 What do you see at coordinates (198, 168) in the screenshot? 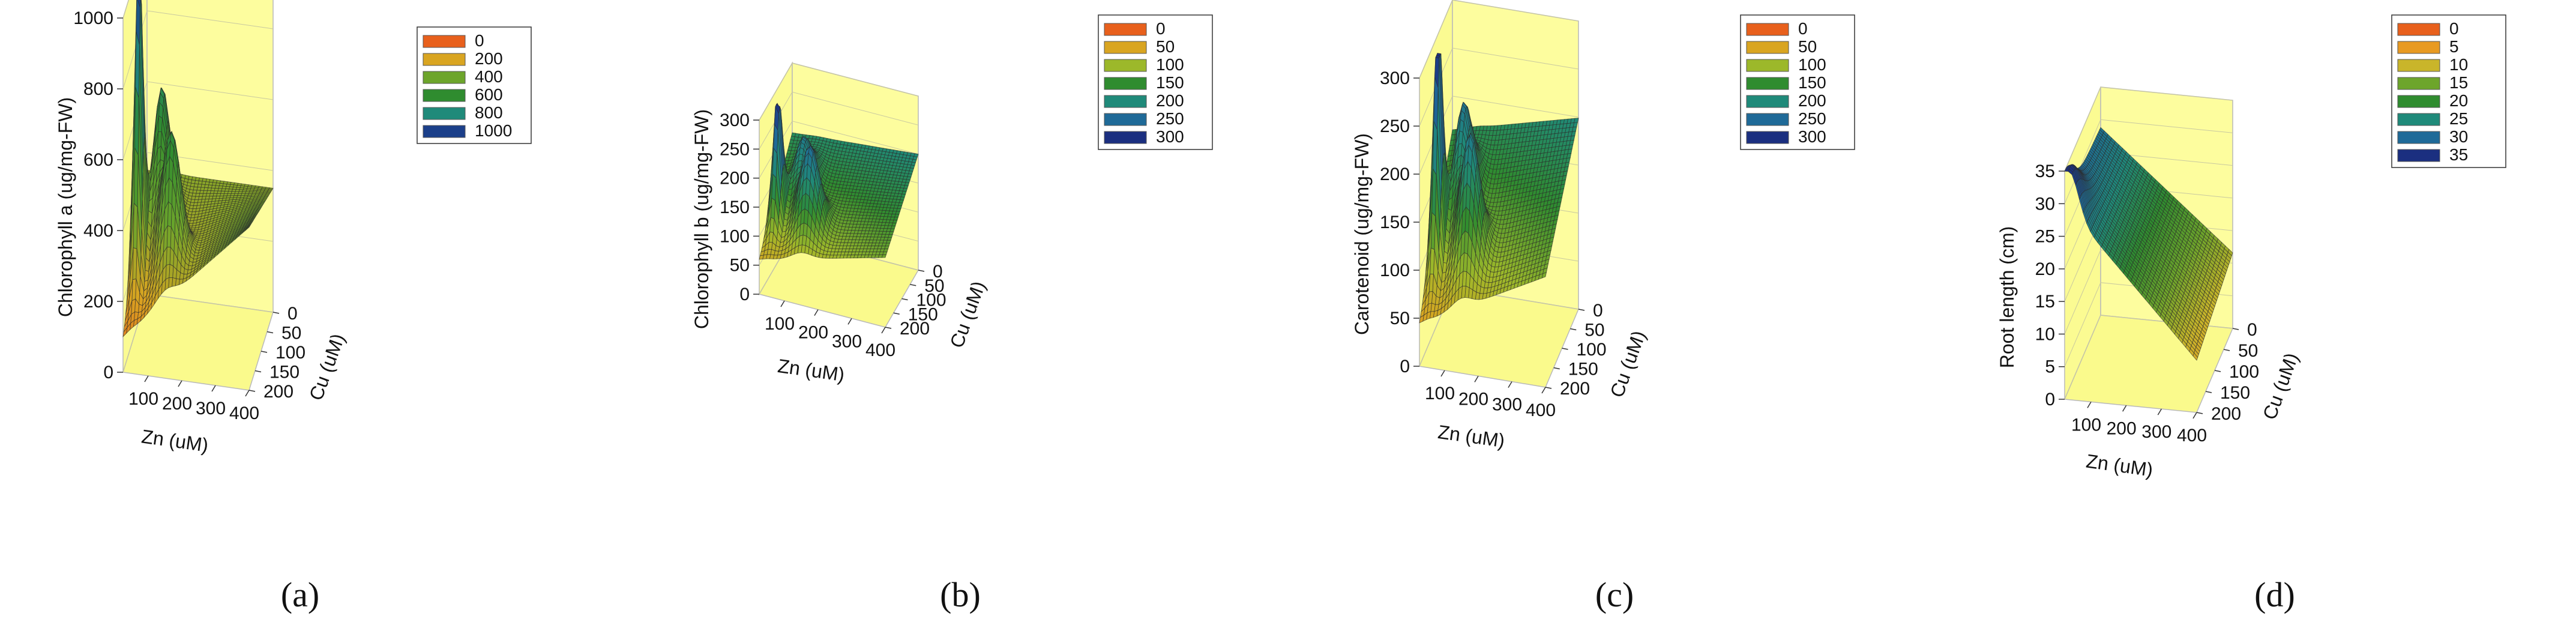
I see `surface-mesh` at bounding box center [198, 168].